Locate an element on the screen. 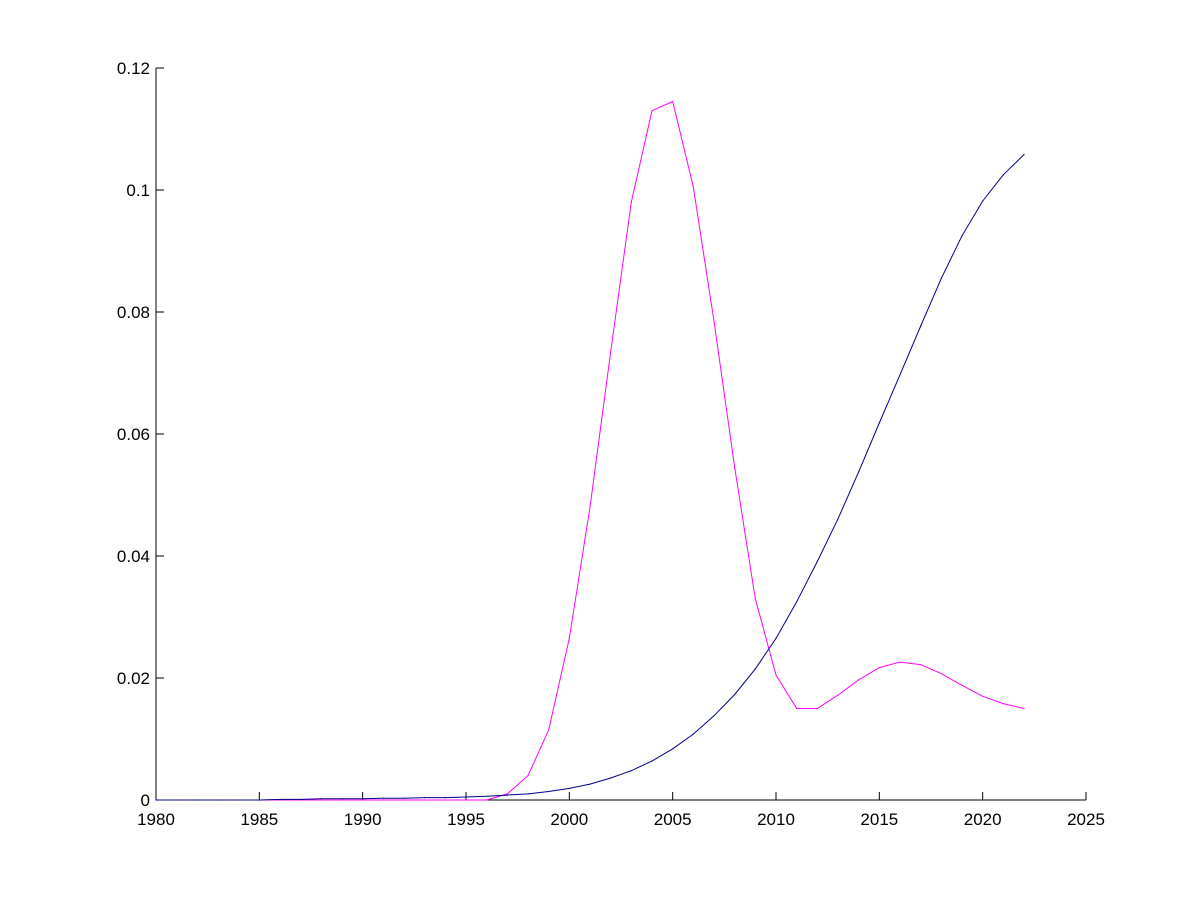 Image resolution: width=1200 pixels, height=900 pixels. x-tick-label: 1980 is located at coordinates (156, 819).